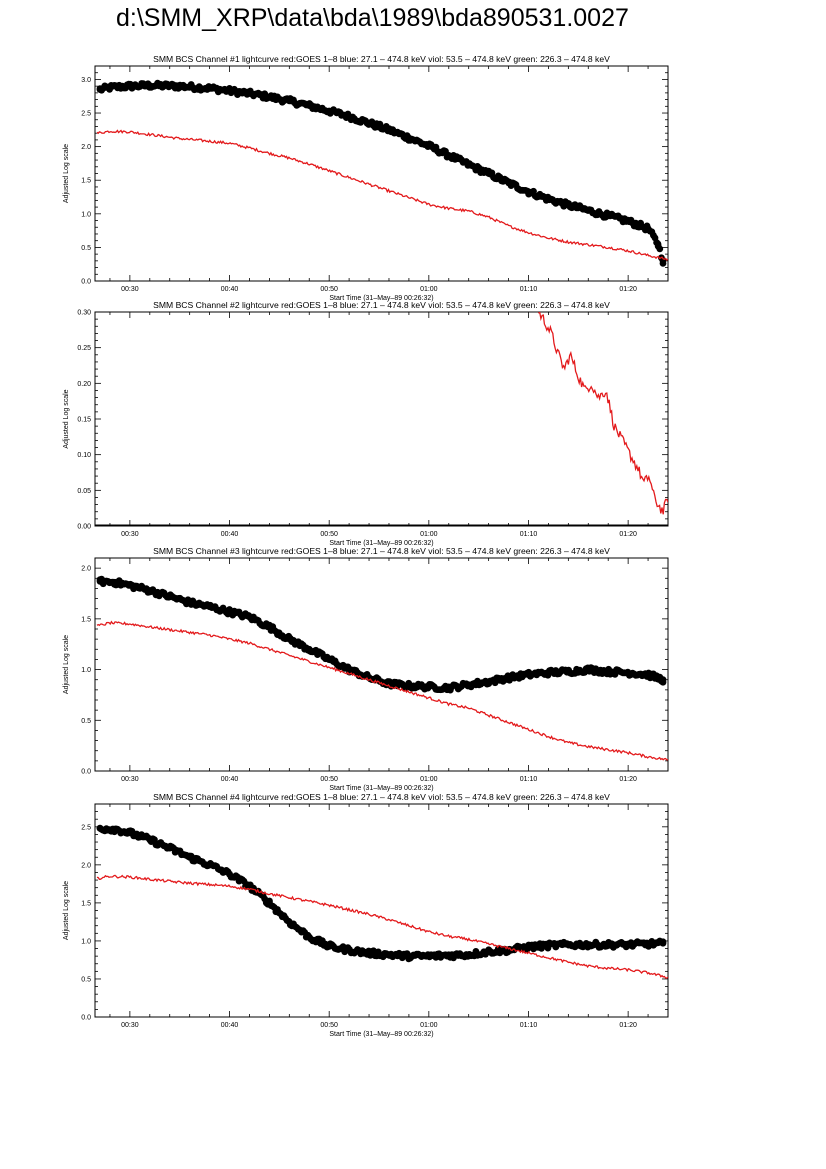  I want to click on y-tick-label: 0.25, so click(84, 348).